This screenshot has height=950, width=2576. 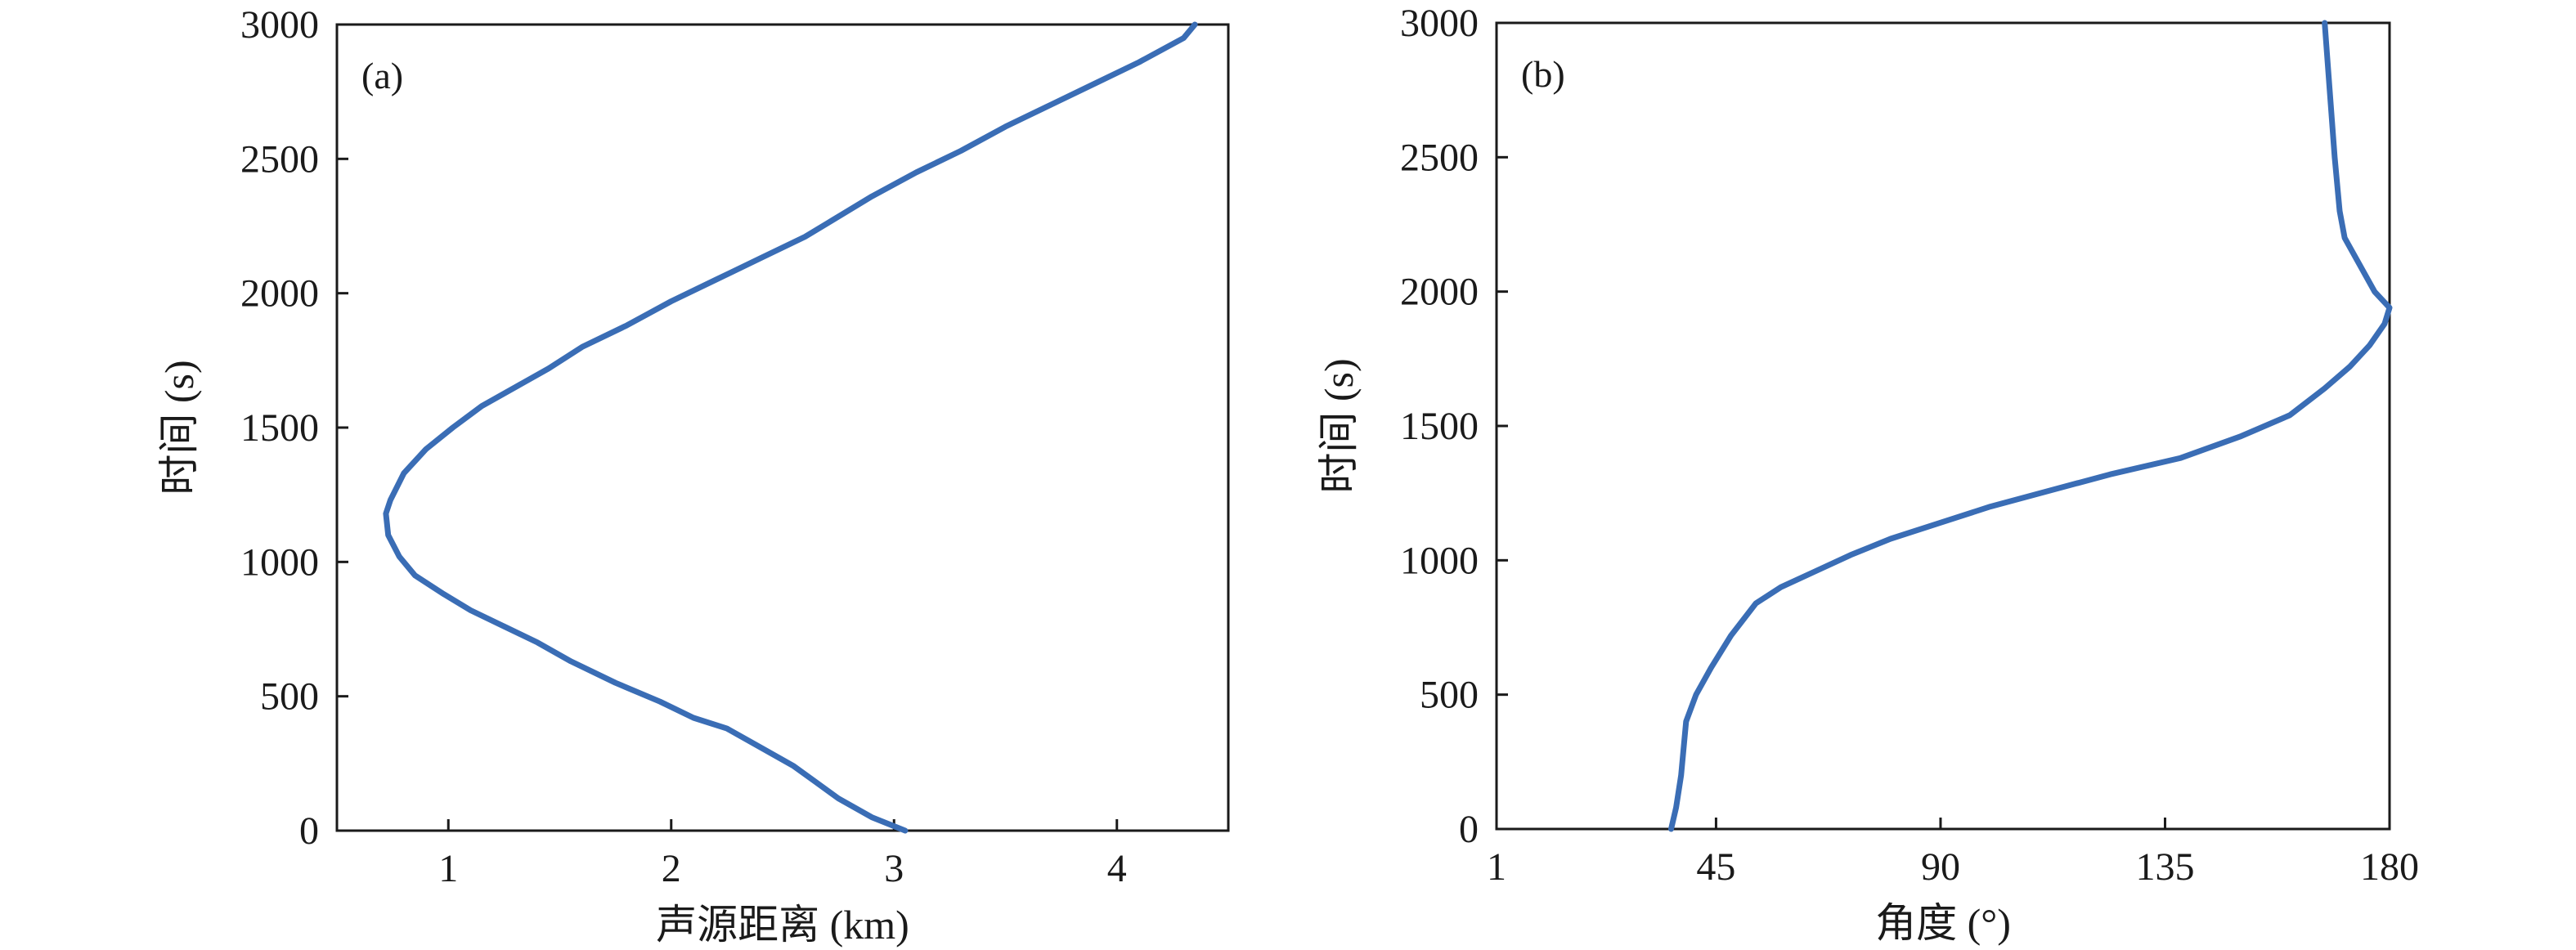 What do you see at coordinates (290, 697) in the screenshot?
I see `panel-a-y-tick-label: 500` at bounding box center [290, 697].